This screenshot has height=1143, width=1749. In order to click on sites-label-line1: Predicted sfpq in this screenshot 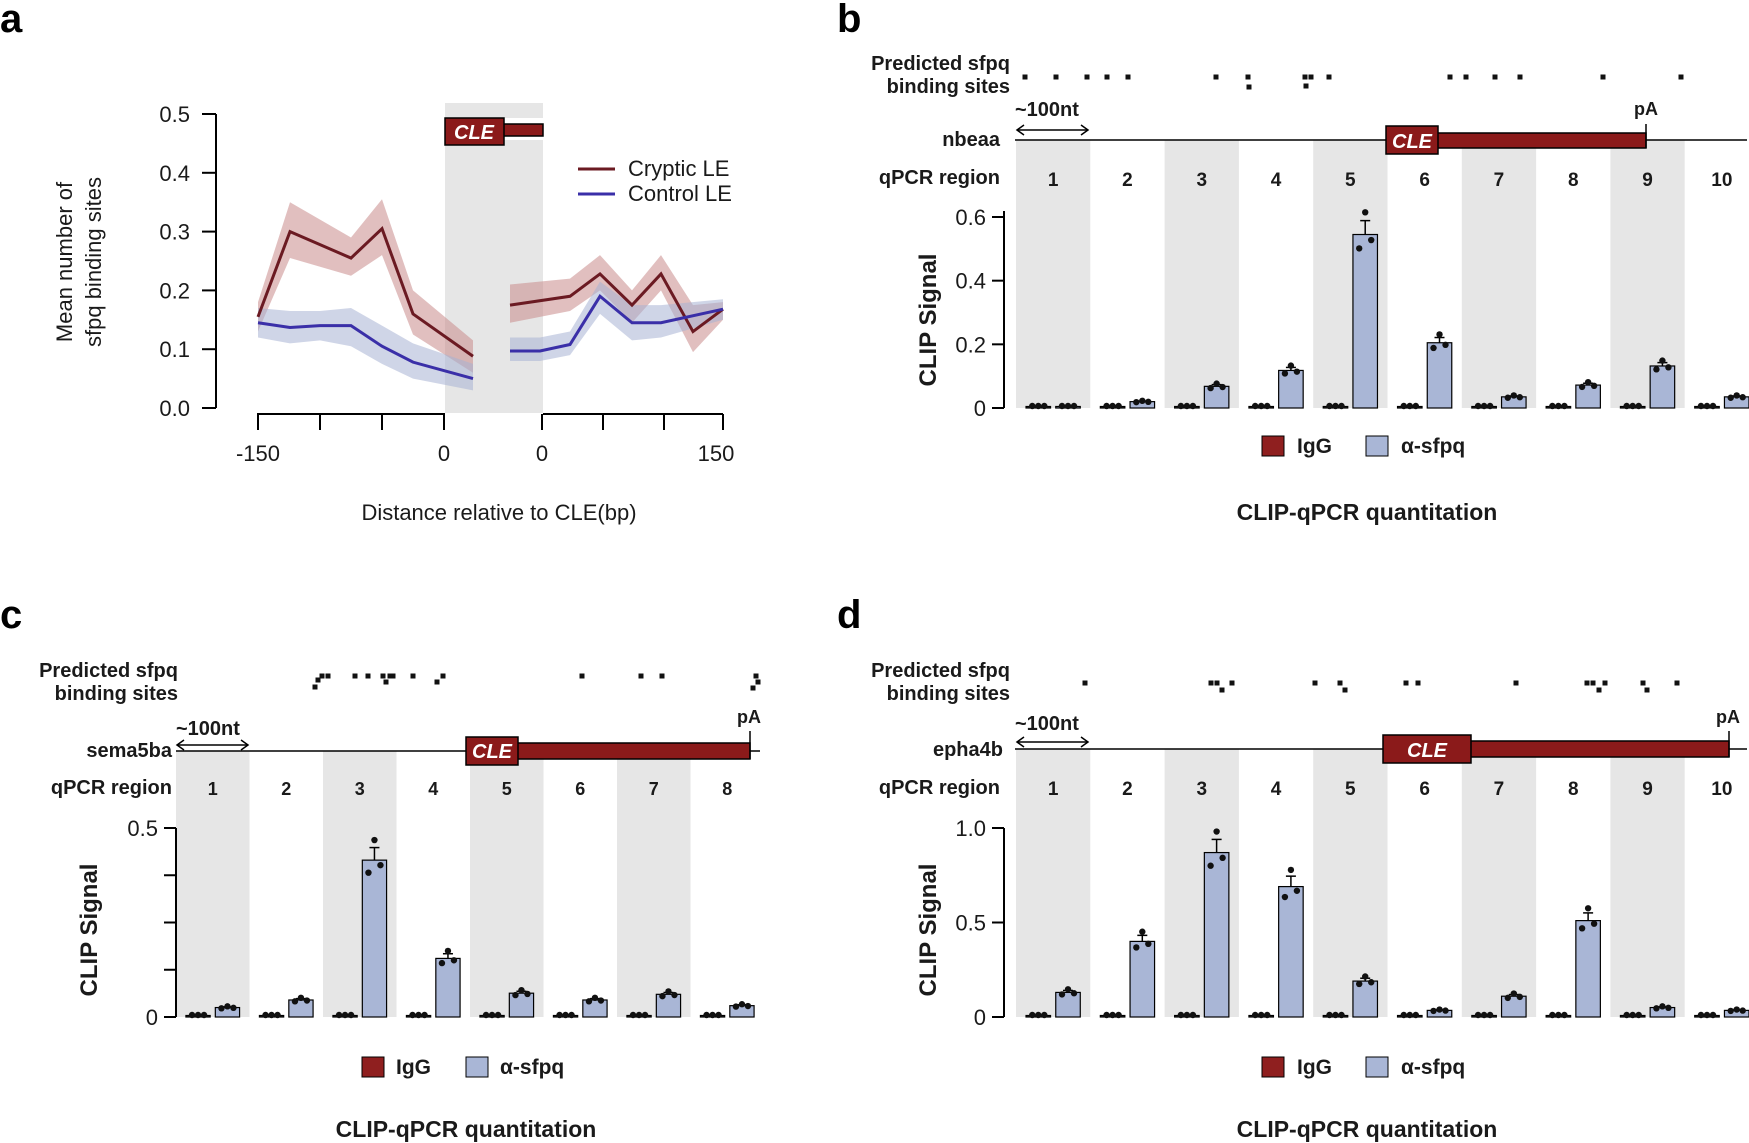, I will do `click(108, 671)`.